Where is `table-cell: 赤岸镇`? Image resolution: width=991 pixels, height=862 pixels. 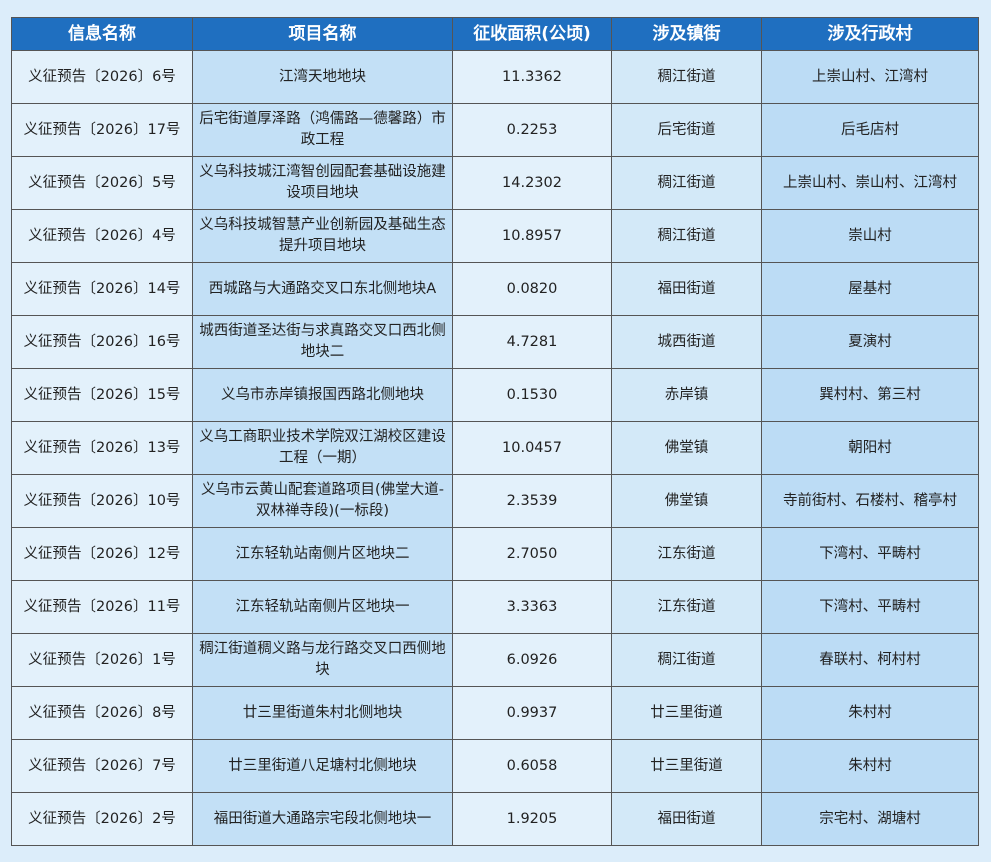
table-cell: 赤岸镇 is located at coordinates (686, 395).